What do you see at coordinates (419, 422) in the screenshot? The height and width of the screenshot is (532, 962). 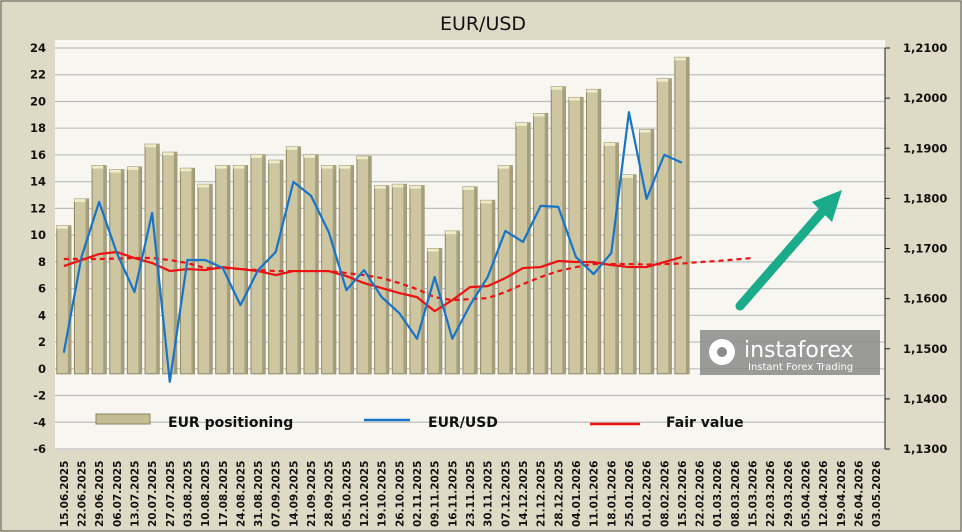 I see `legend: EUR positioning EUR/USD Fair value` at bounding box center [419, 422].